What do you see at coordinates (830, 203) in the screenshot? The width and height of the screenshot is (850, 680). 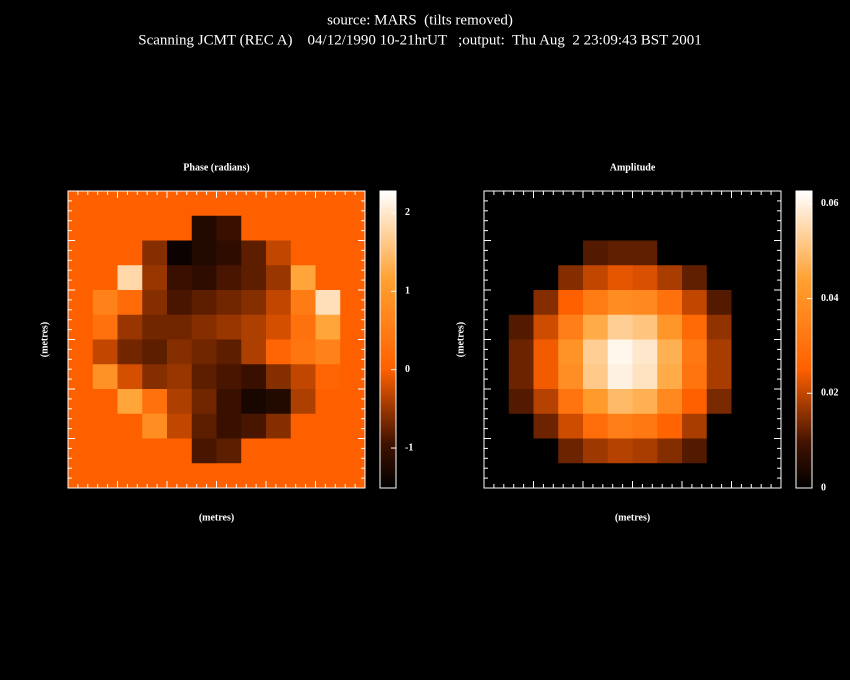 I see `colorbar-tick-label: 0.06` at bounding box center [830, 203].